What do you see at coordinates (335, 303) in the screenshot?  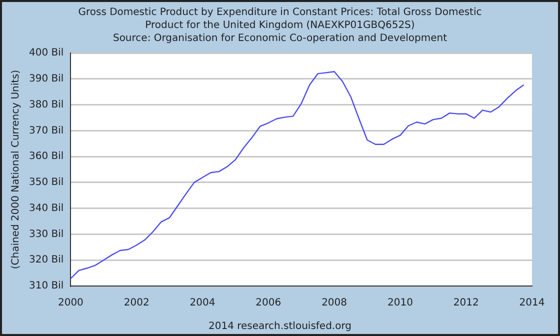 I see `x-tick-label: 2008` at bounding box center [335, 303].